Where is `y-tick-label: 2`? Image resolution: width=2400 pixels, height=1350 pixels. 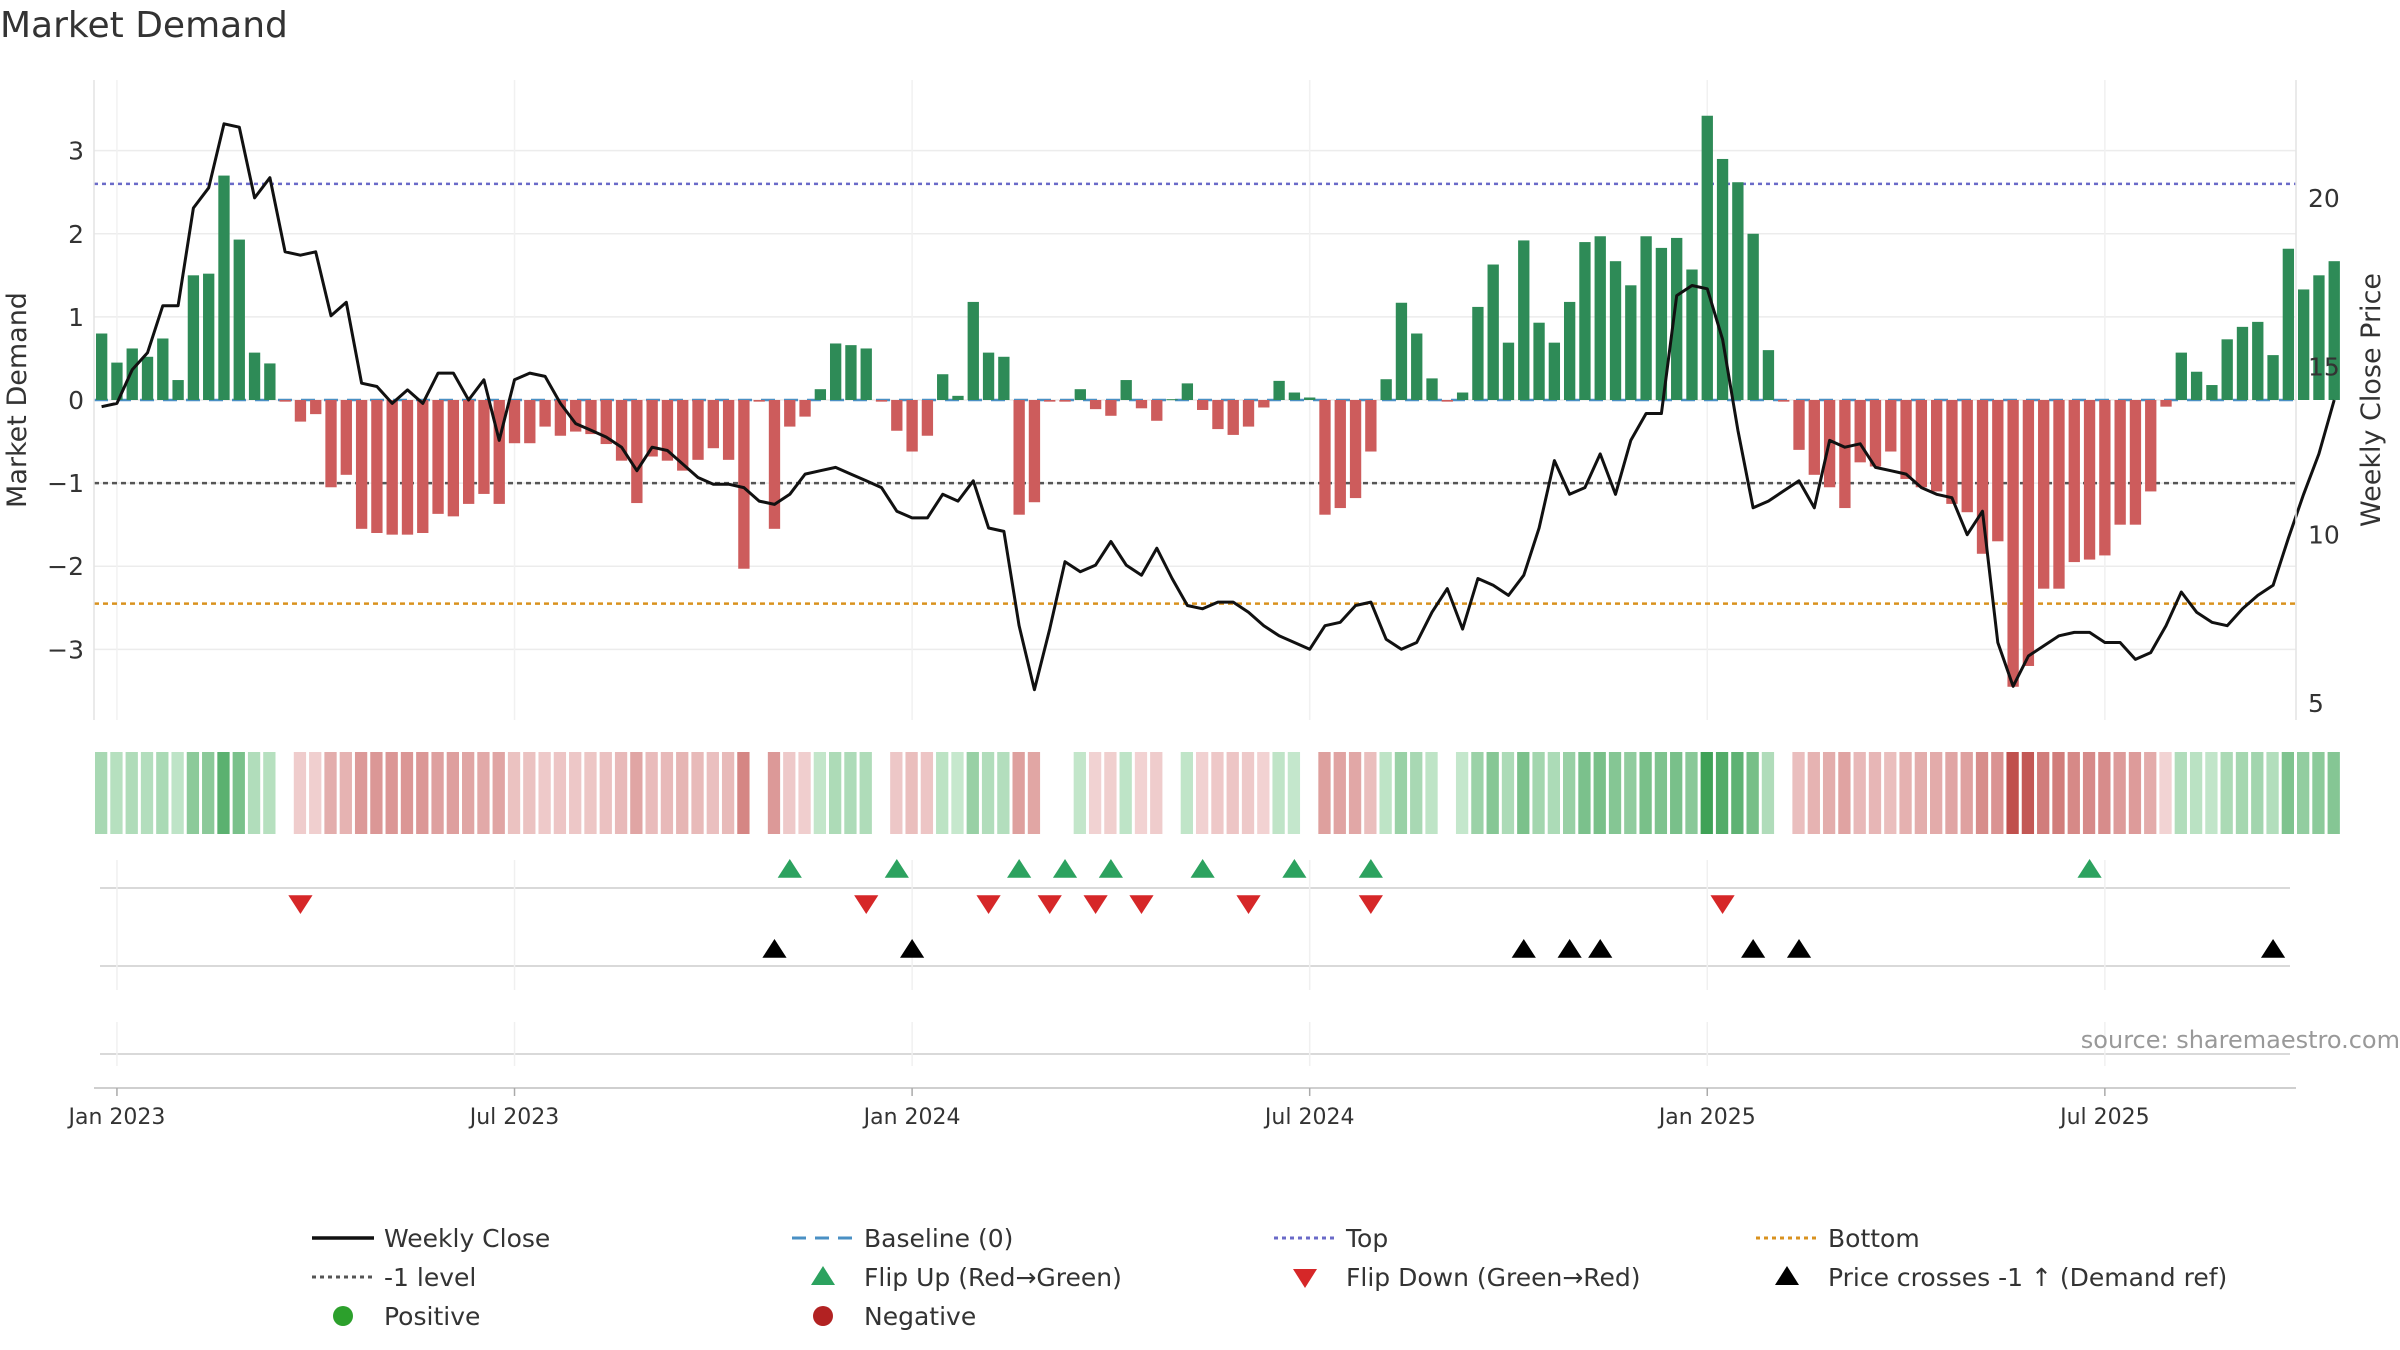
y-tick-label: 2 is located at coordinates (76, 234).